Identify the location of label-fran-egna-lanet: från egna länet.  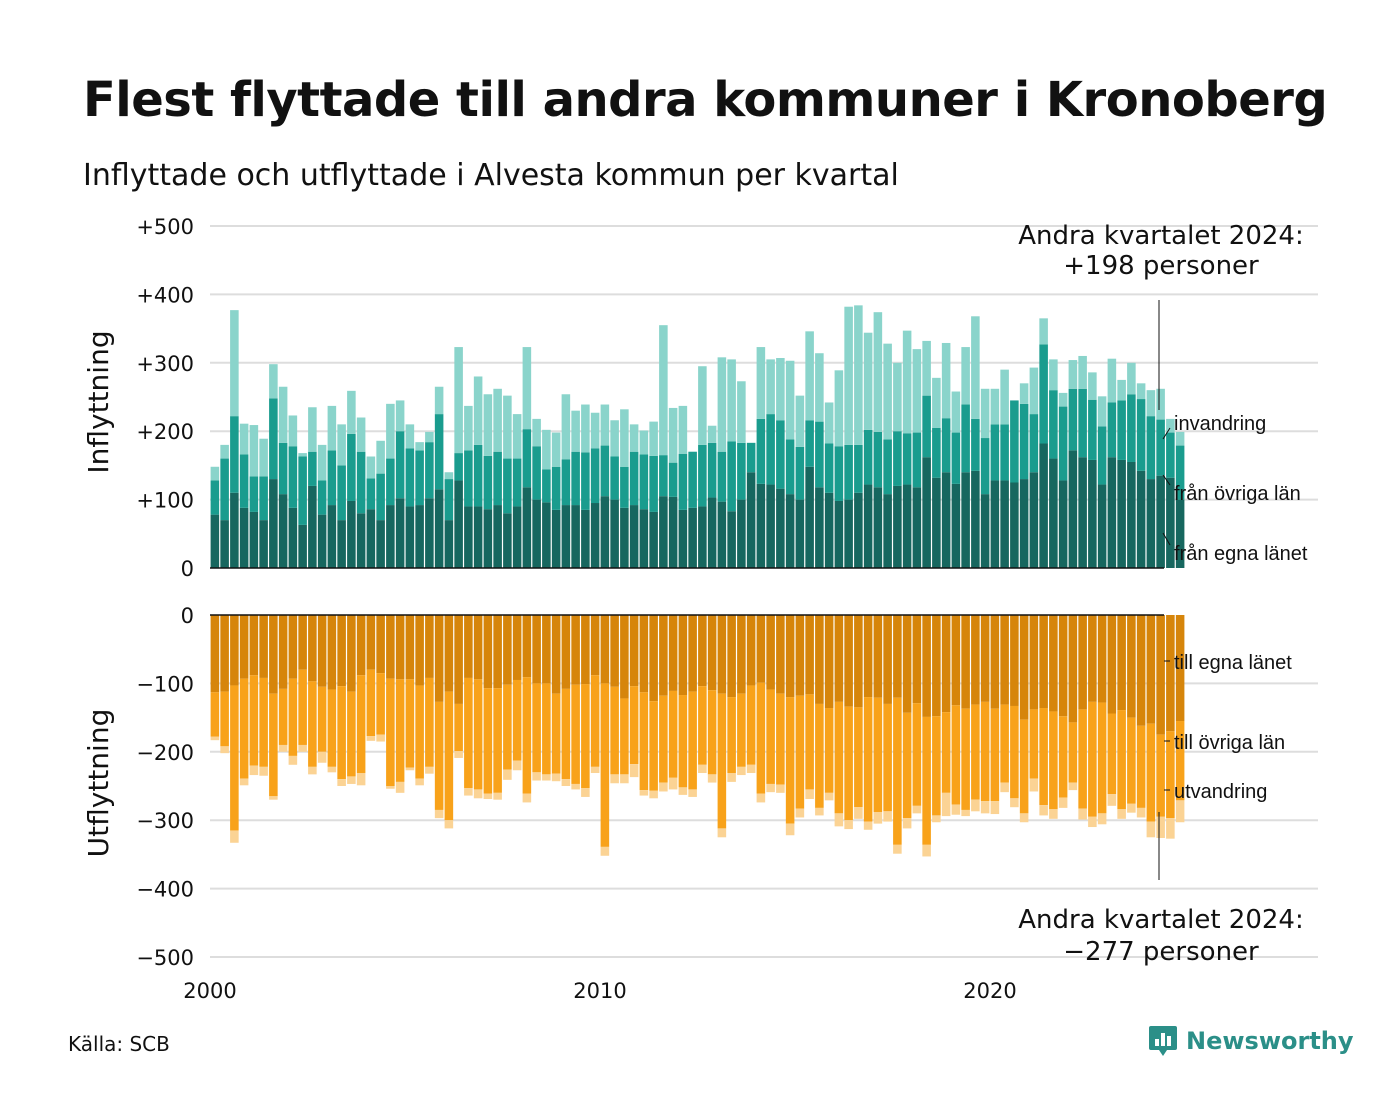
(1241, 554).